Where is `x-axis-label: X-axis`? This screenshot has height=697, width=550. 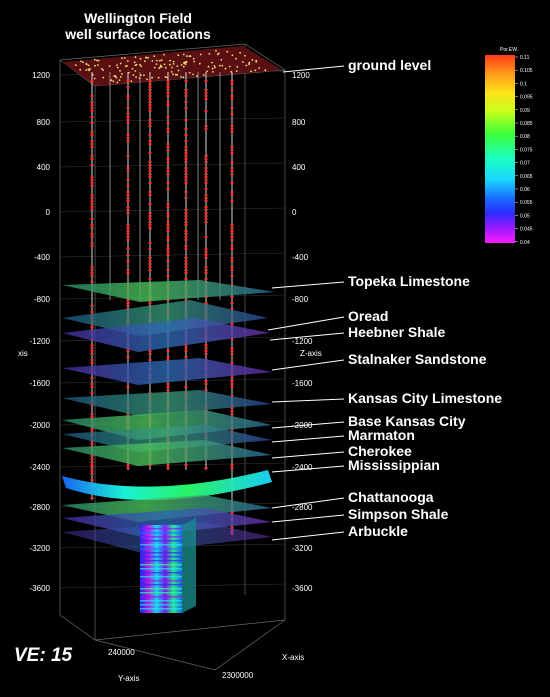 x-axis-label: X-axis is located at coordinates (293, 657).